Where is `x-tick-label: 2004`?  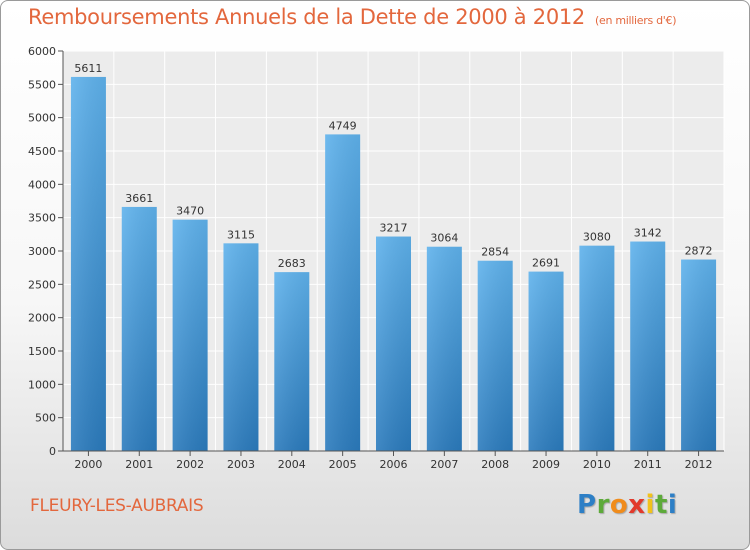 x-tick-label: 2004 is located at coordinates (292, 464).